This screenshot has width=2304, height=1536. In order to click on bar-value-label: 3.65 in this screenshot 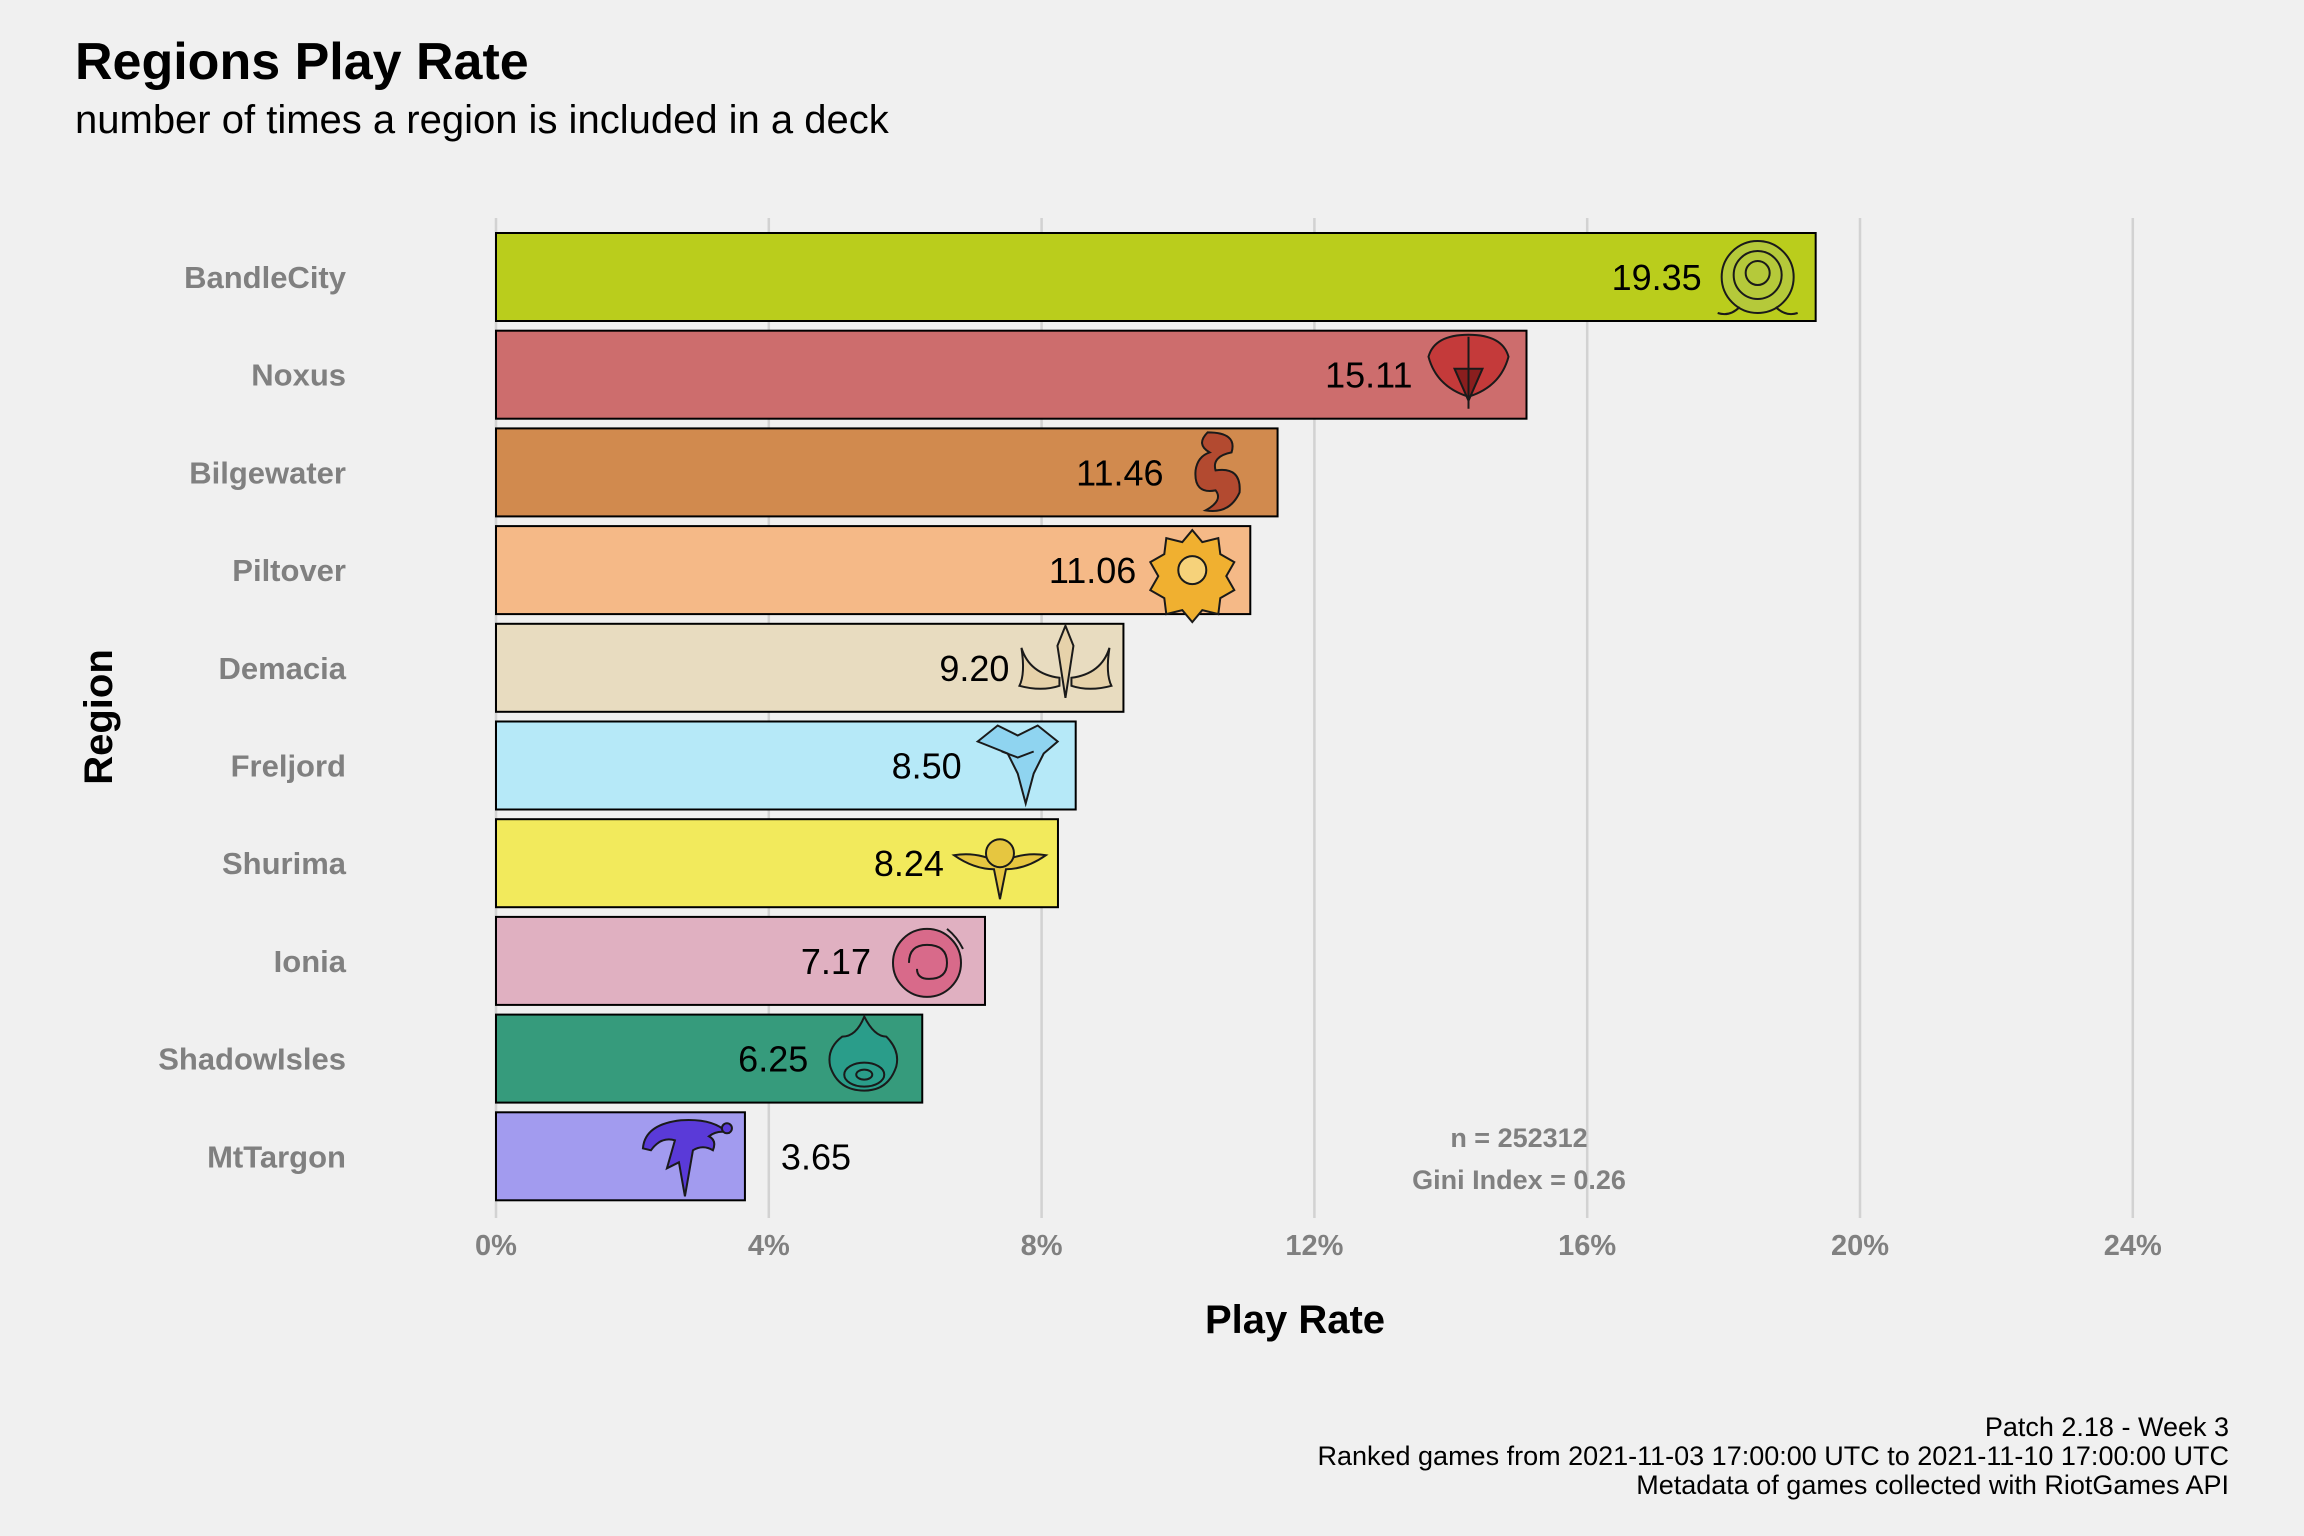, I will do `click(816, 1156)`.